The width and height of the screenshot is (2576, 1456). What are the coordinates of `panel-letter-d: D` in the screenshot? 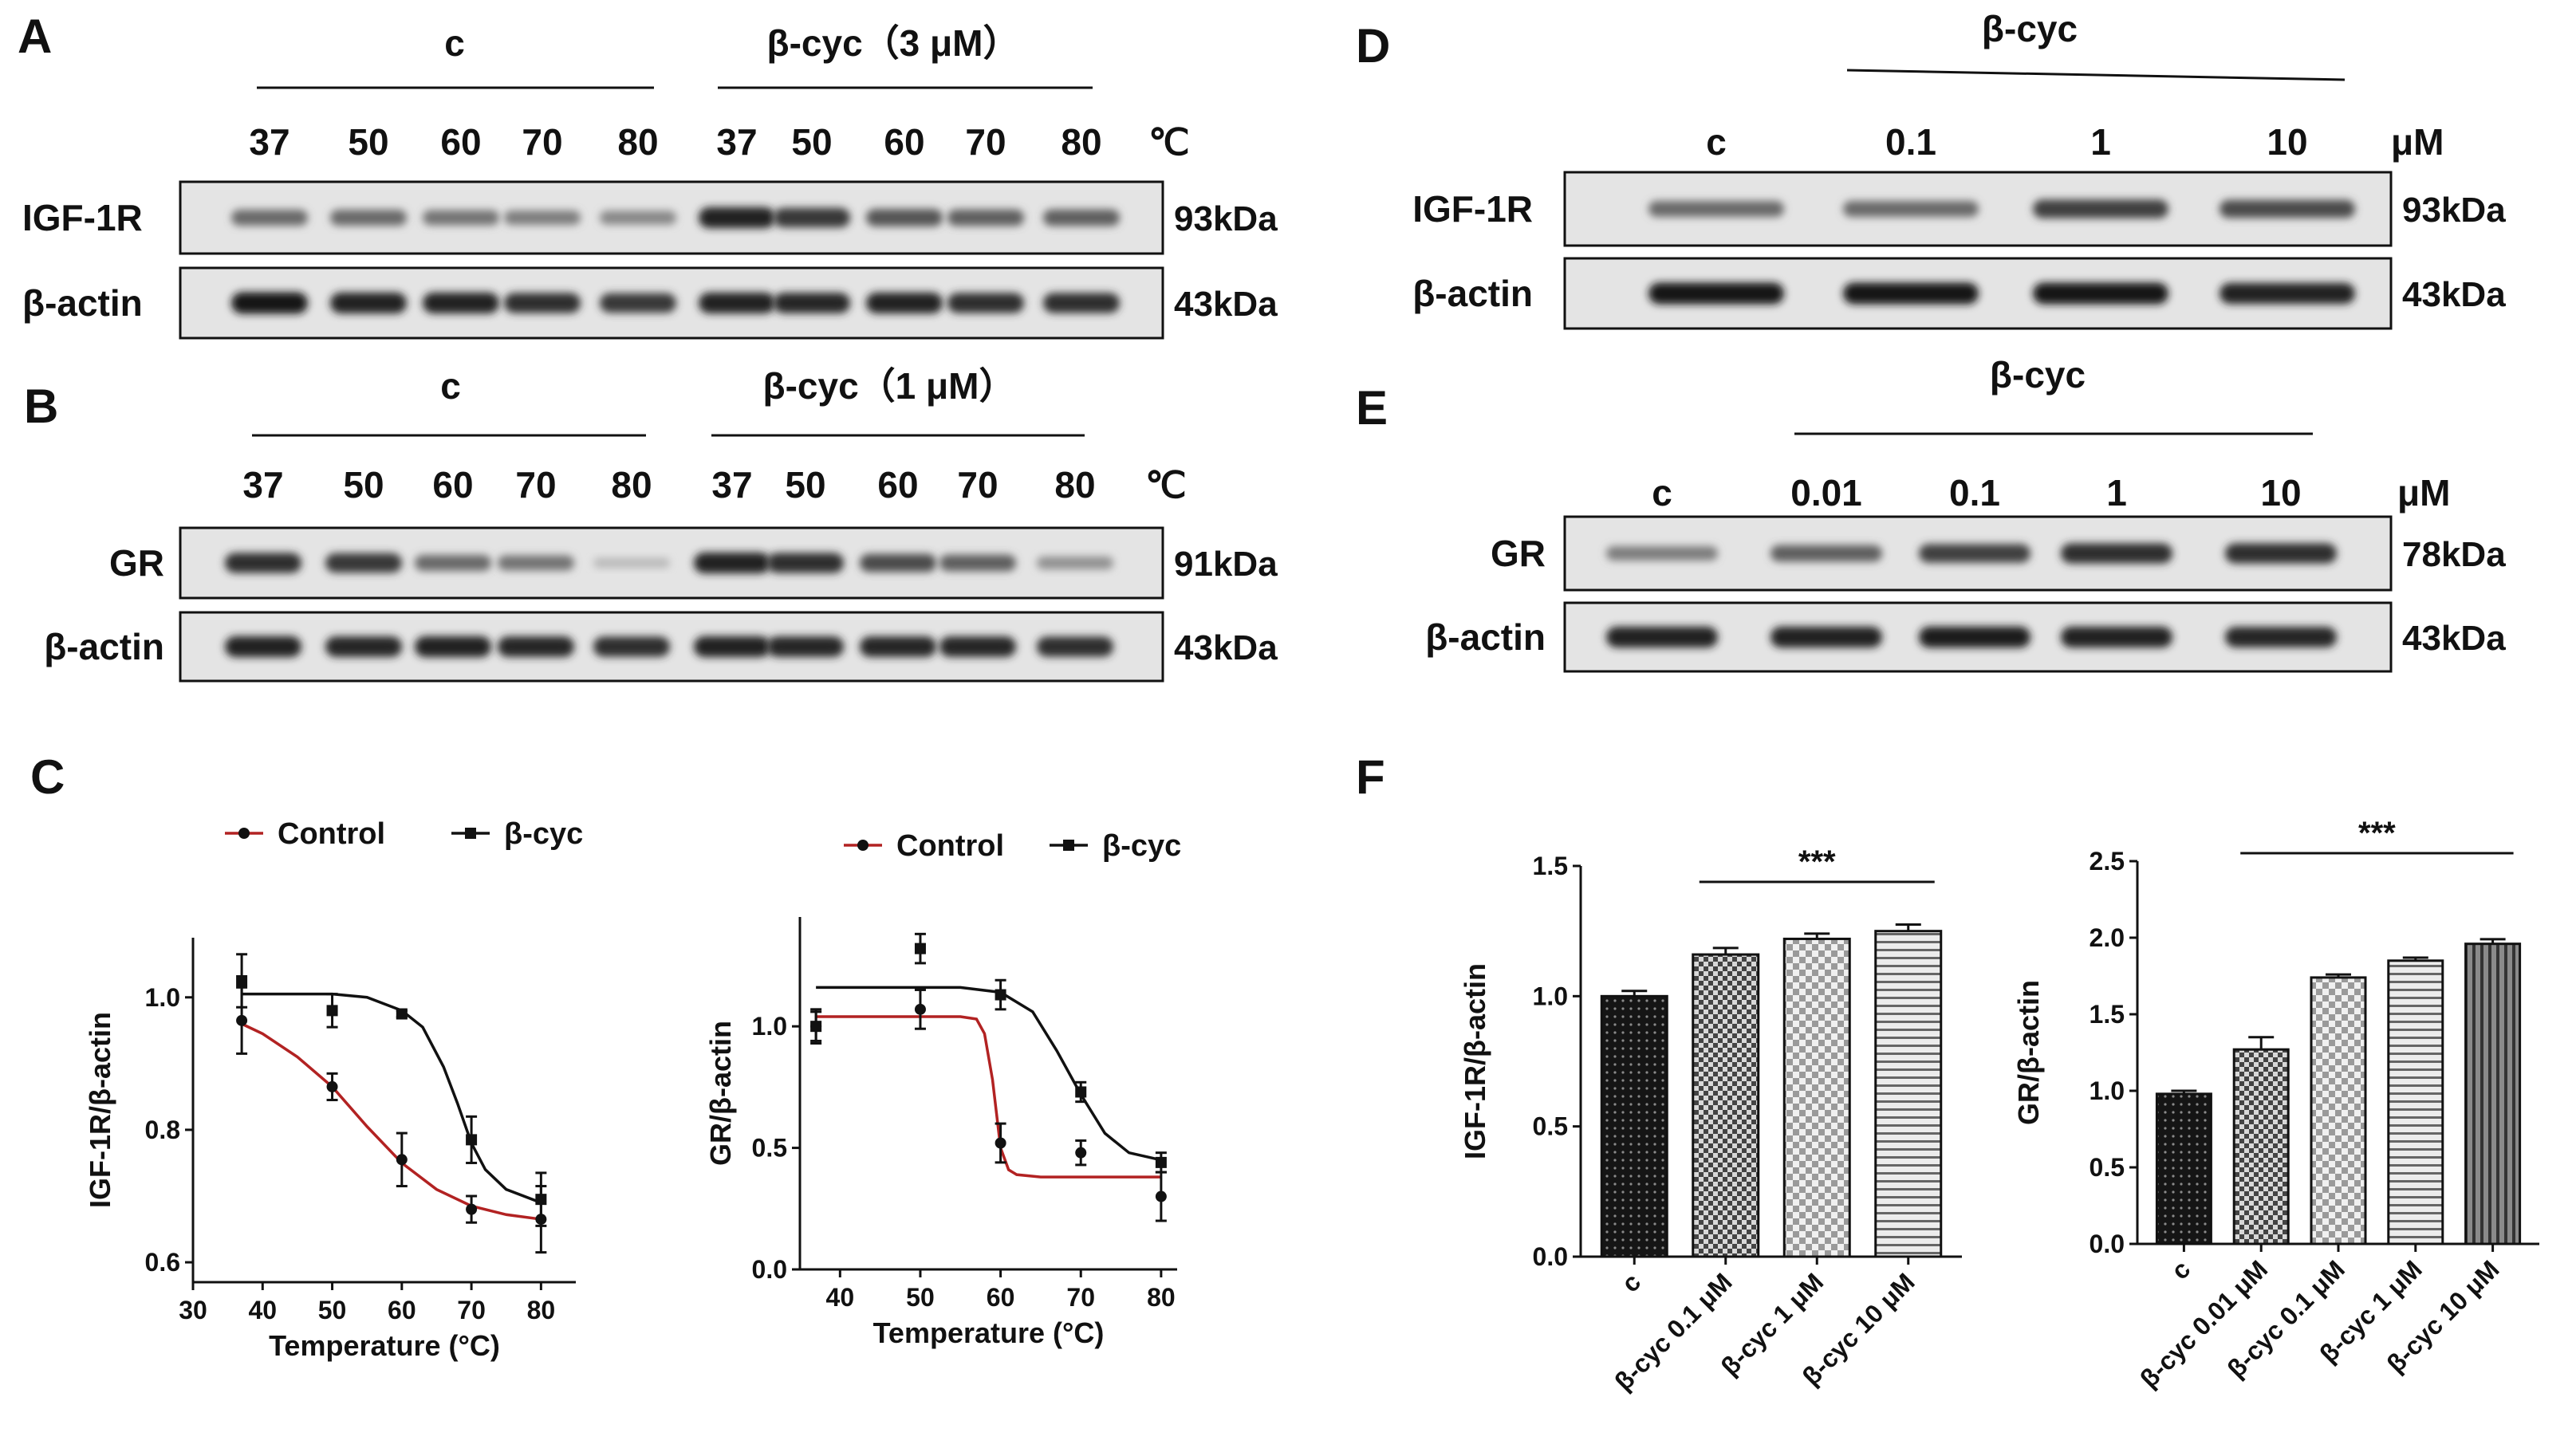 It's located at (1373, 46).